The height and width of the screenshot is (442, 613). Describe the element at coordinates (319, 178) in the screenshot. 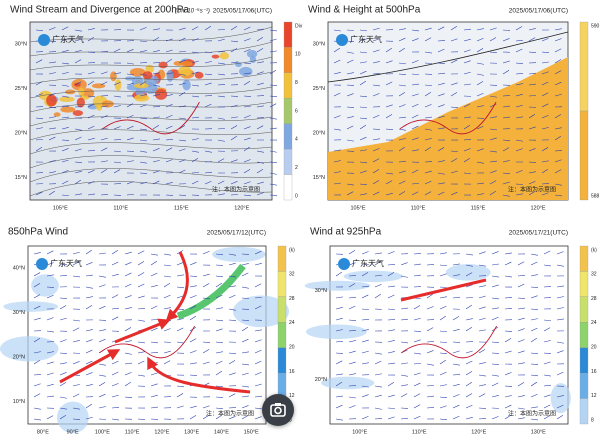

I see `lat-label: 15°N` at that location.